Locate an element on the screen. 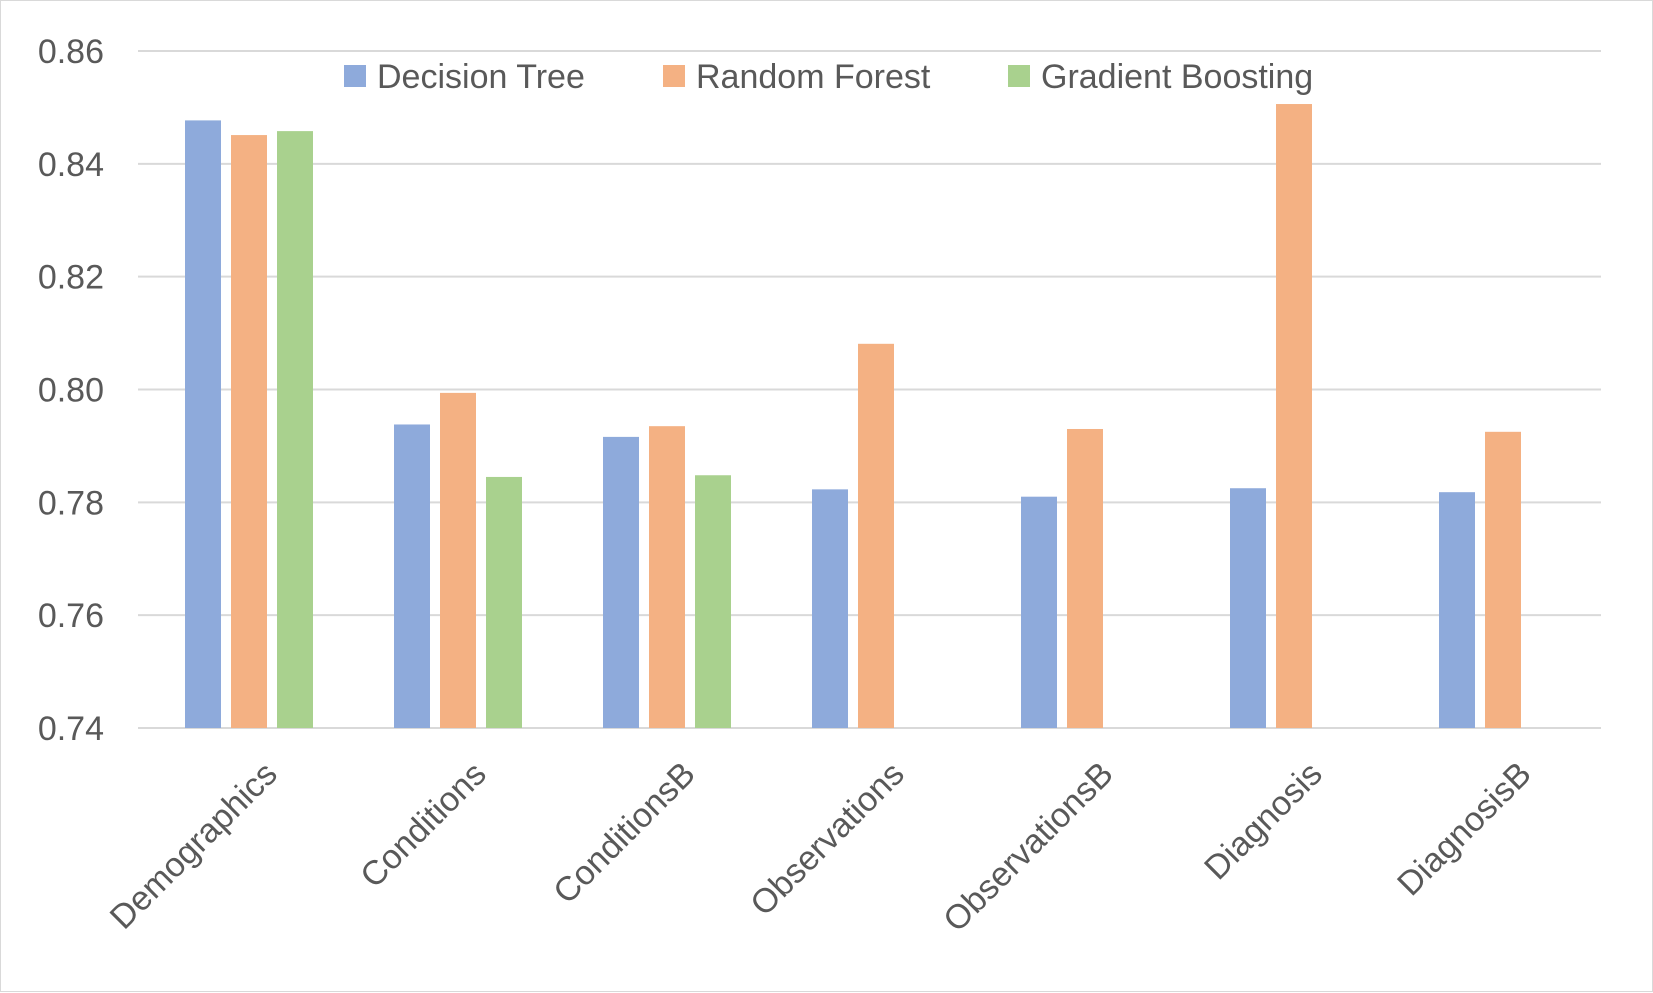 Image resolution: width=1653 pixels, height=993 pixels. bar-random-forest-observations is located at coordinates (876, 535).